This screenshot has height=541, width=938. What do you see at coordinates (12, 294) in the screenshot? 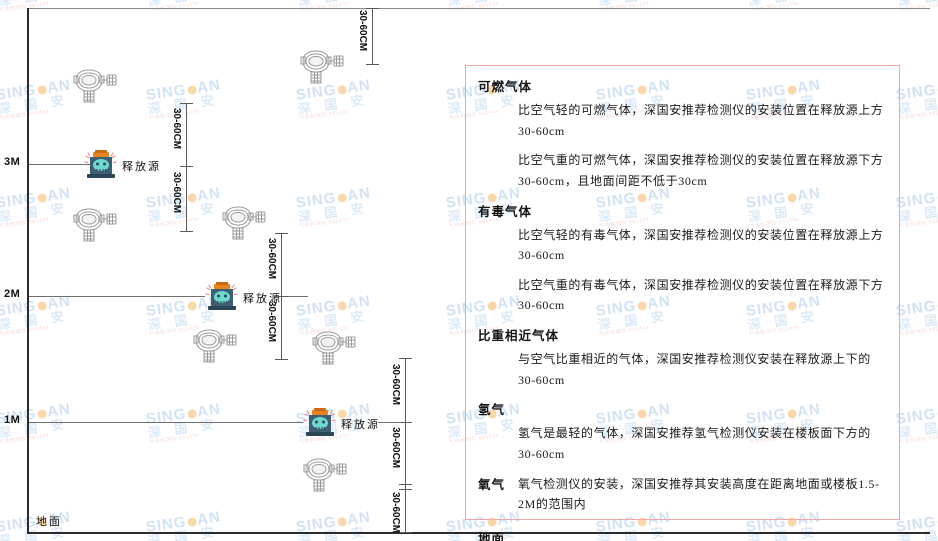
I see `axis-label-2m: 2M` at bounding box center [12, 294].